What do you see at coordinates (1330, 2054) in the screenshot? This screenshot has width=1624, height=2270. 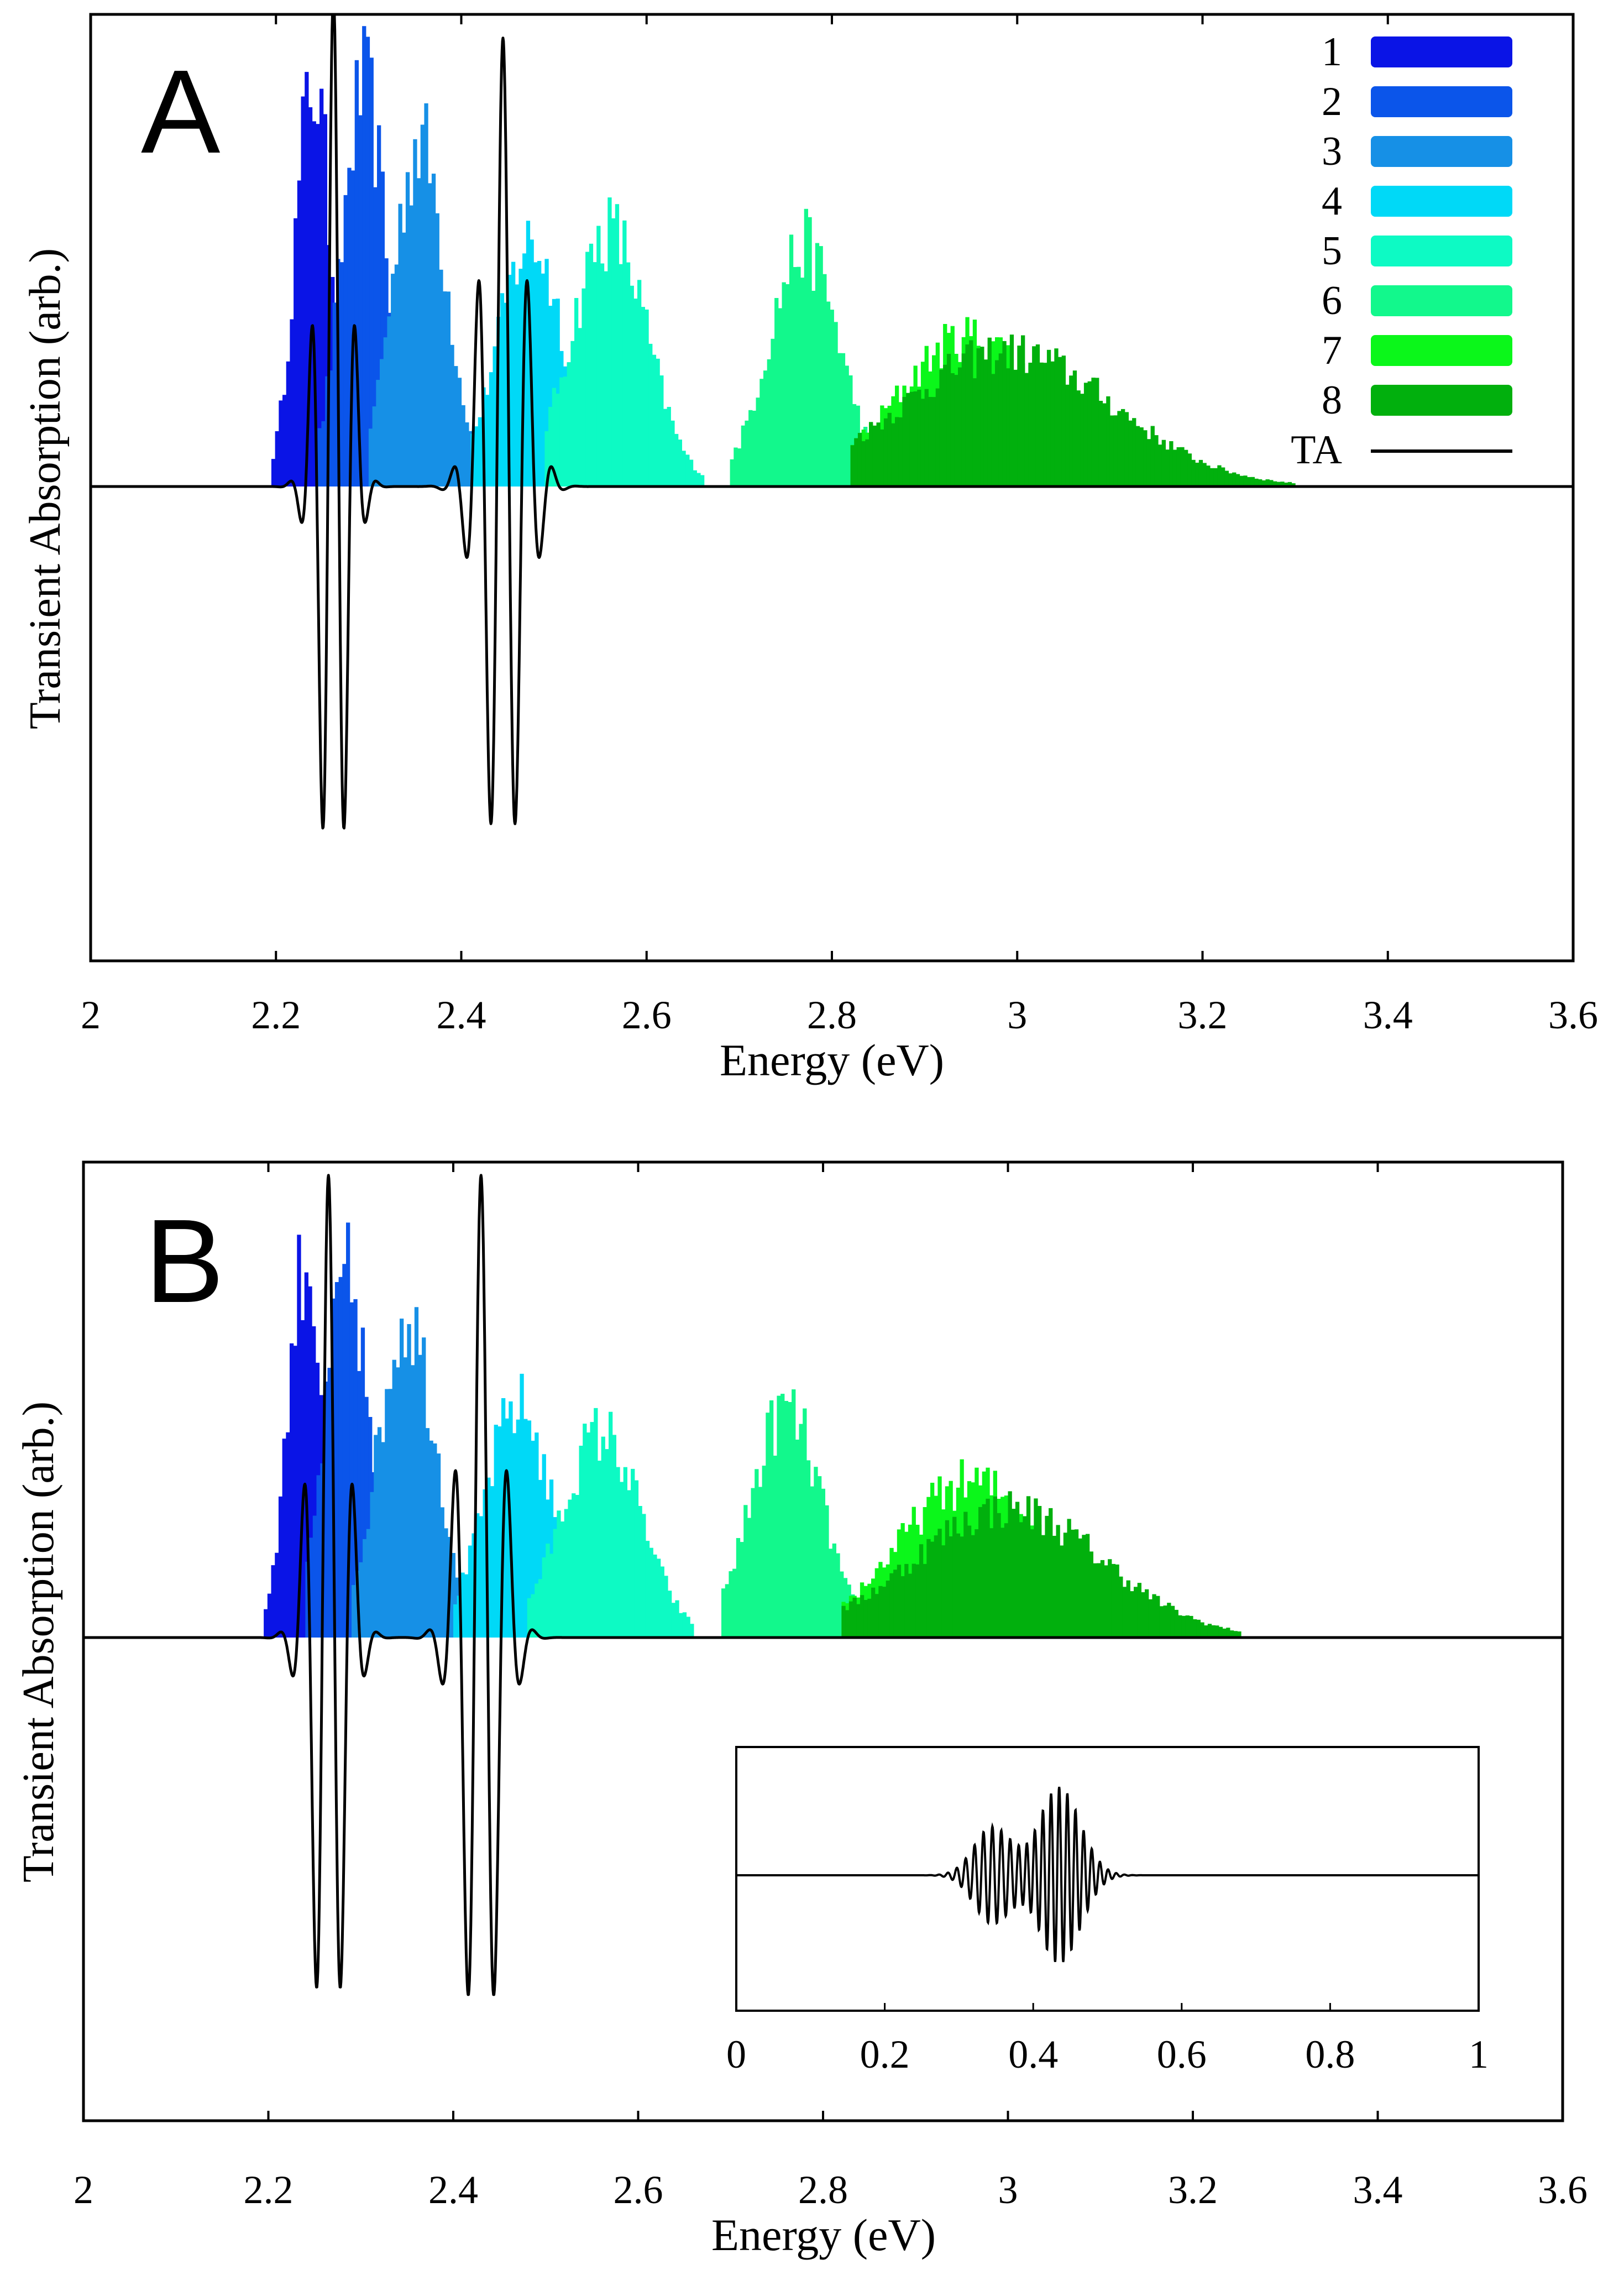 I see `inset-x-tick-label: 0.8` at bounding box center [1330, 2054].